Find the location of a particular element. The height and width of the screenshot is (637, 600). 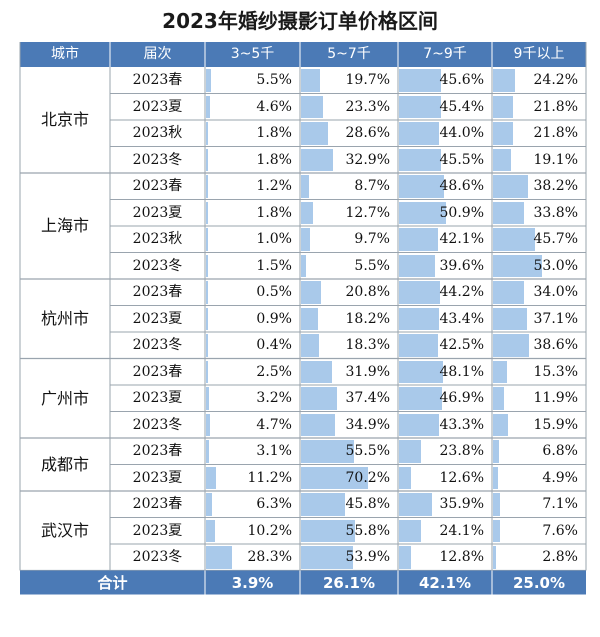

period-label: 2023秋 is located at coordinates (157, 239).